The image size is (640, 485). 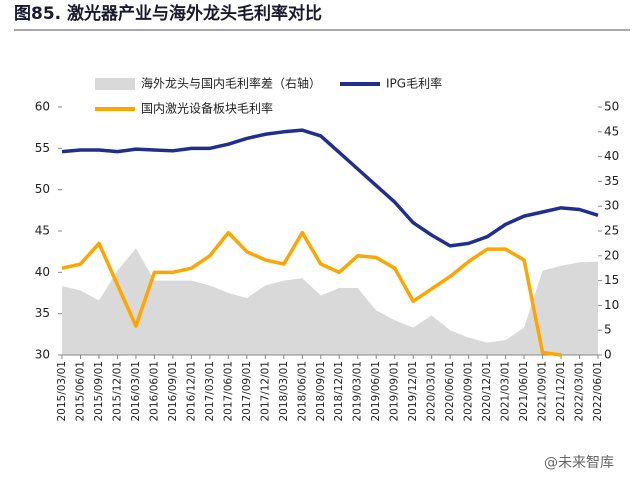 What do you see at coordinates (136, 391) in the screenshot?
I see `x-tick-label: 2016/03/01` at bounding box center [136, 391].